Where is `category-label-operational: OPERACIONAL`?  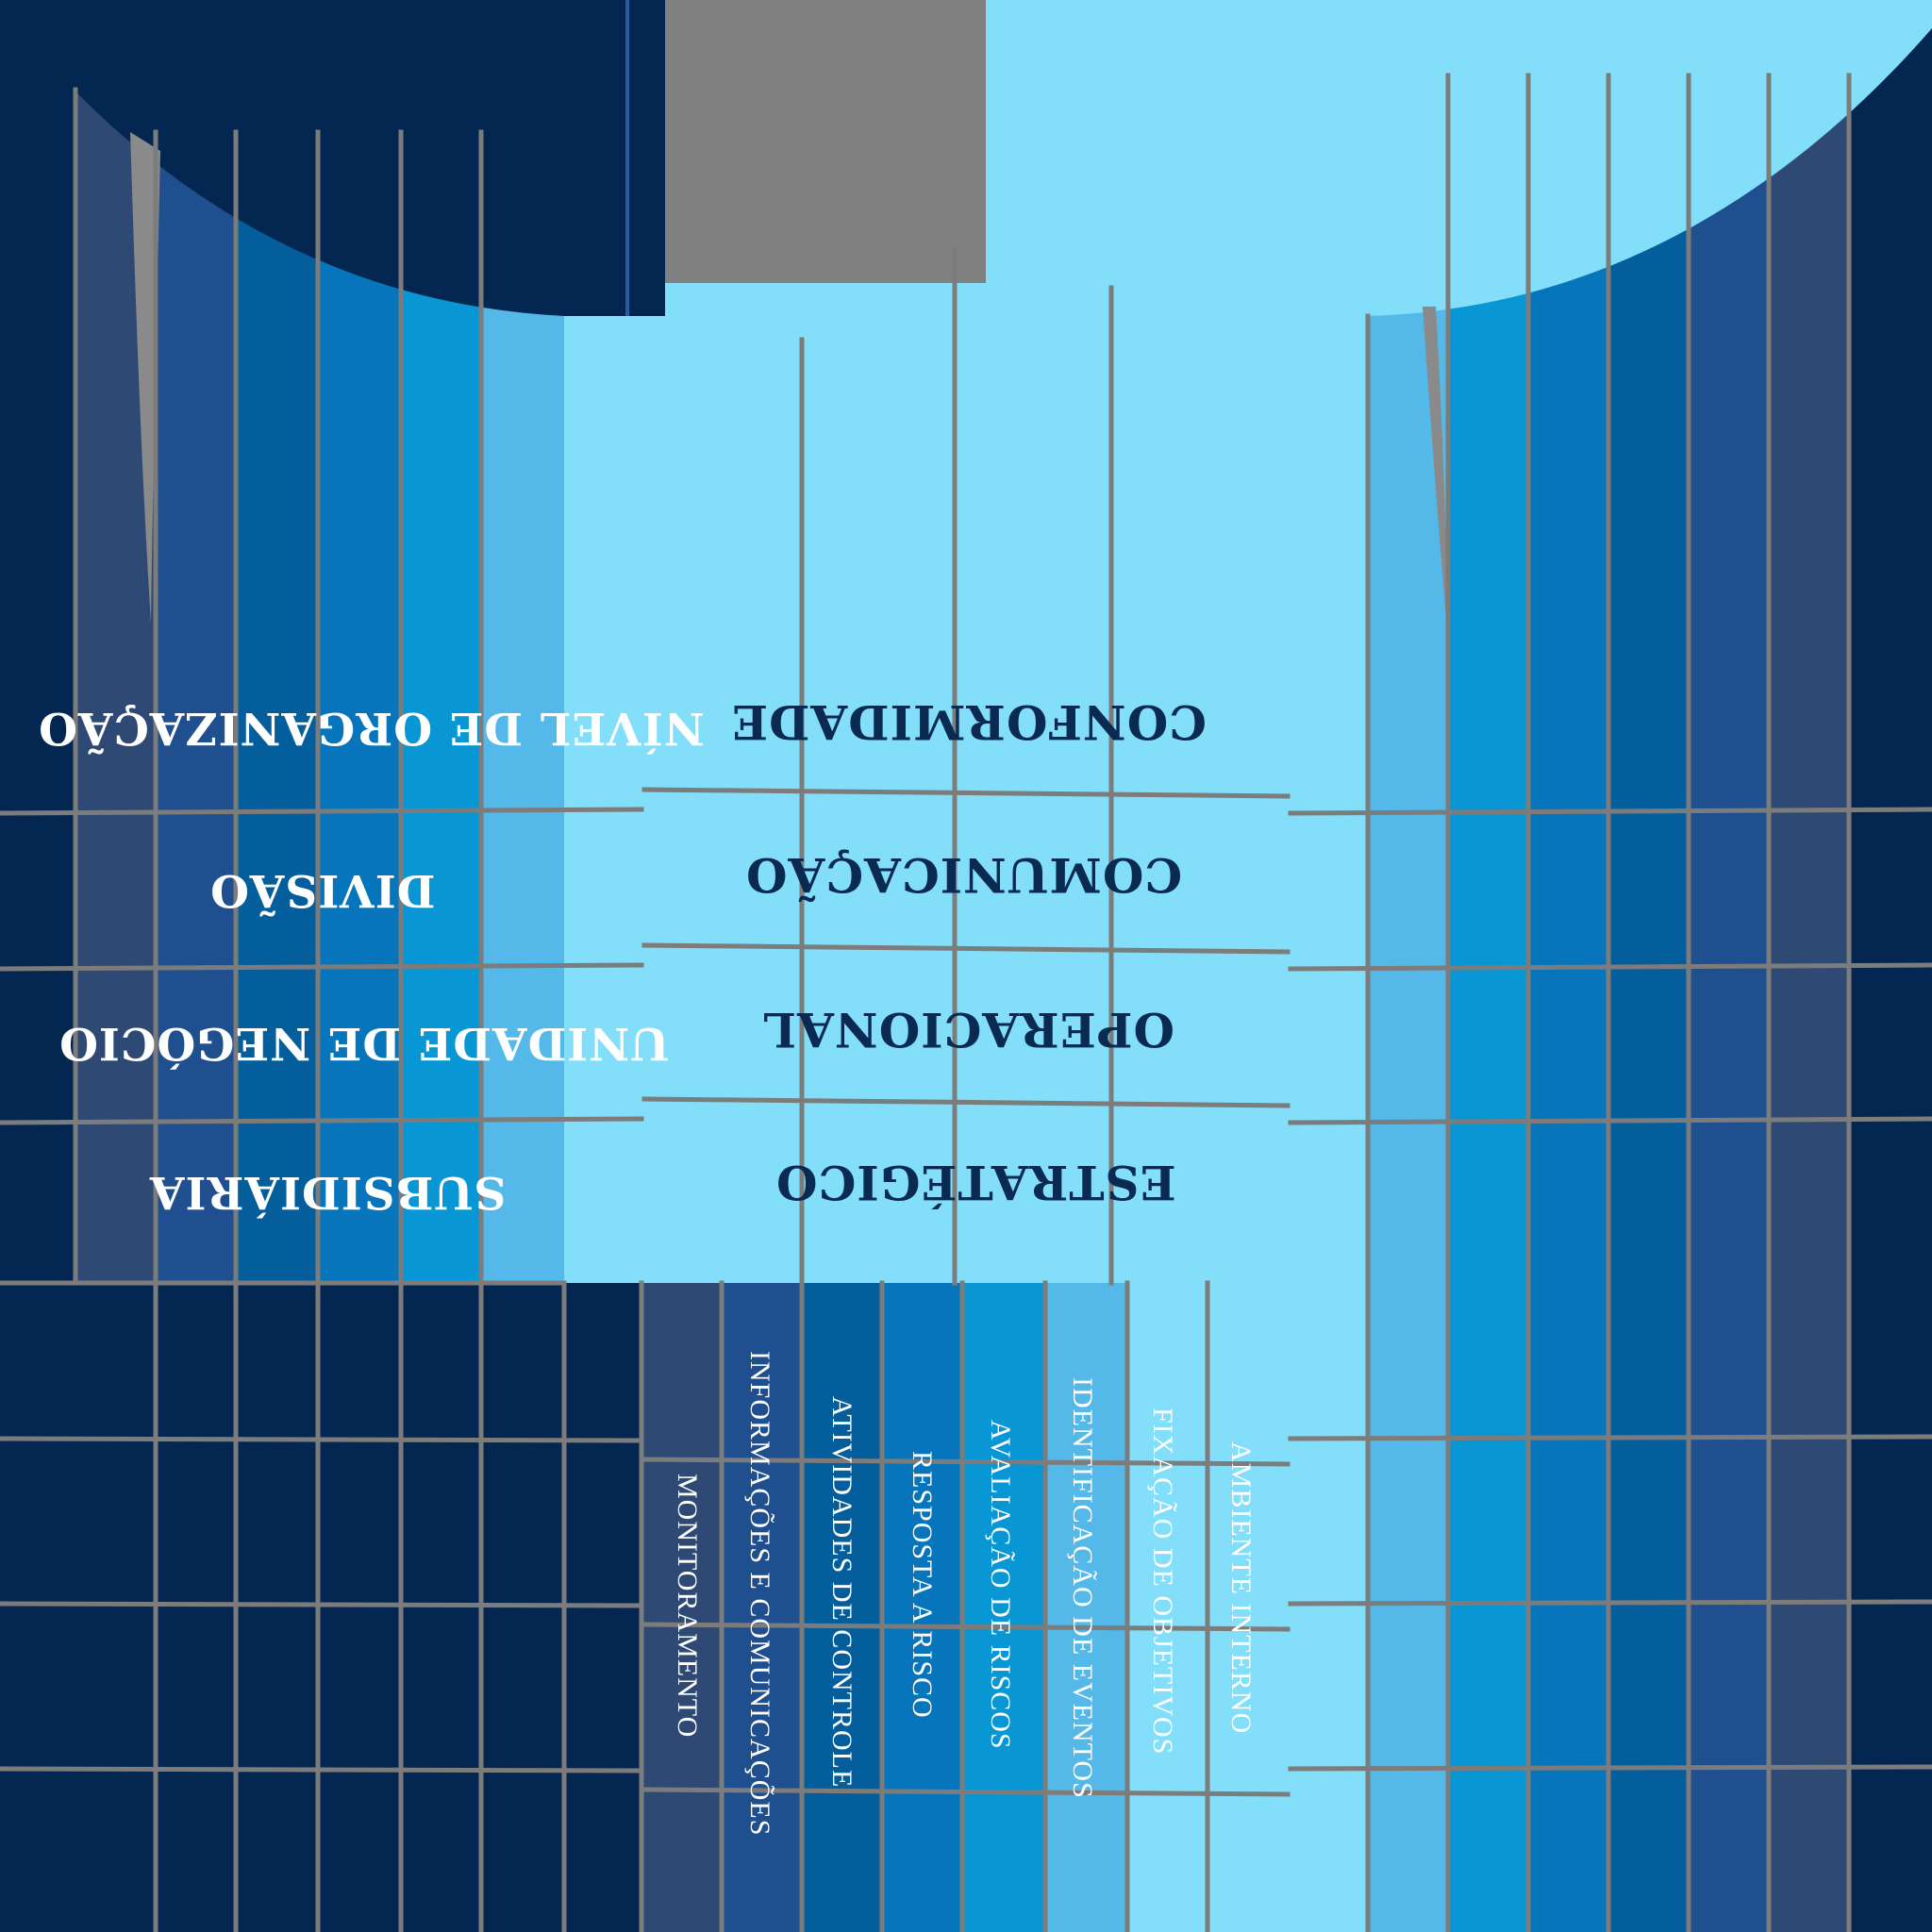
category-label-operational: OPERACIONAL is located at coordinates (969, 1030).